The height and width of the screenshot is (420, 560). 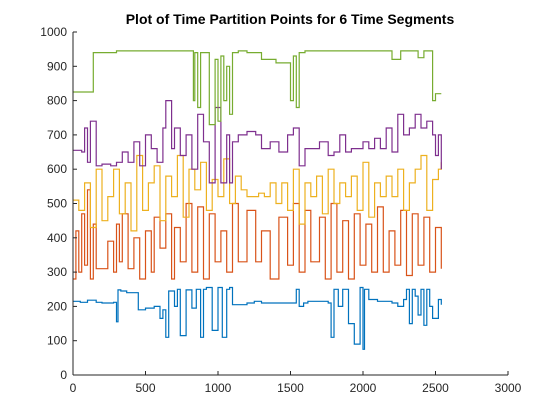 What do you see at coordinates (57, 238) in the screenshot?
I see `y-tick-label: 400` at bounding box center [57, 238].